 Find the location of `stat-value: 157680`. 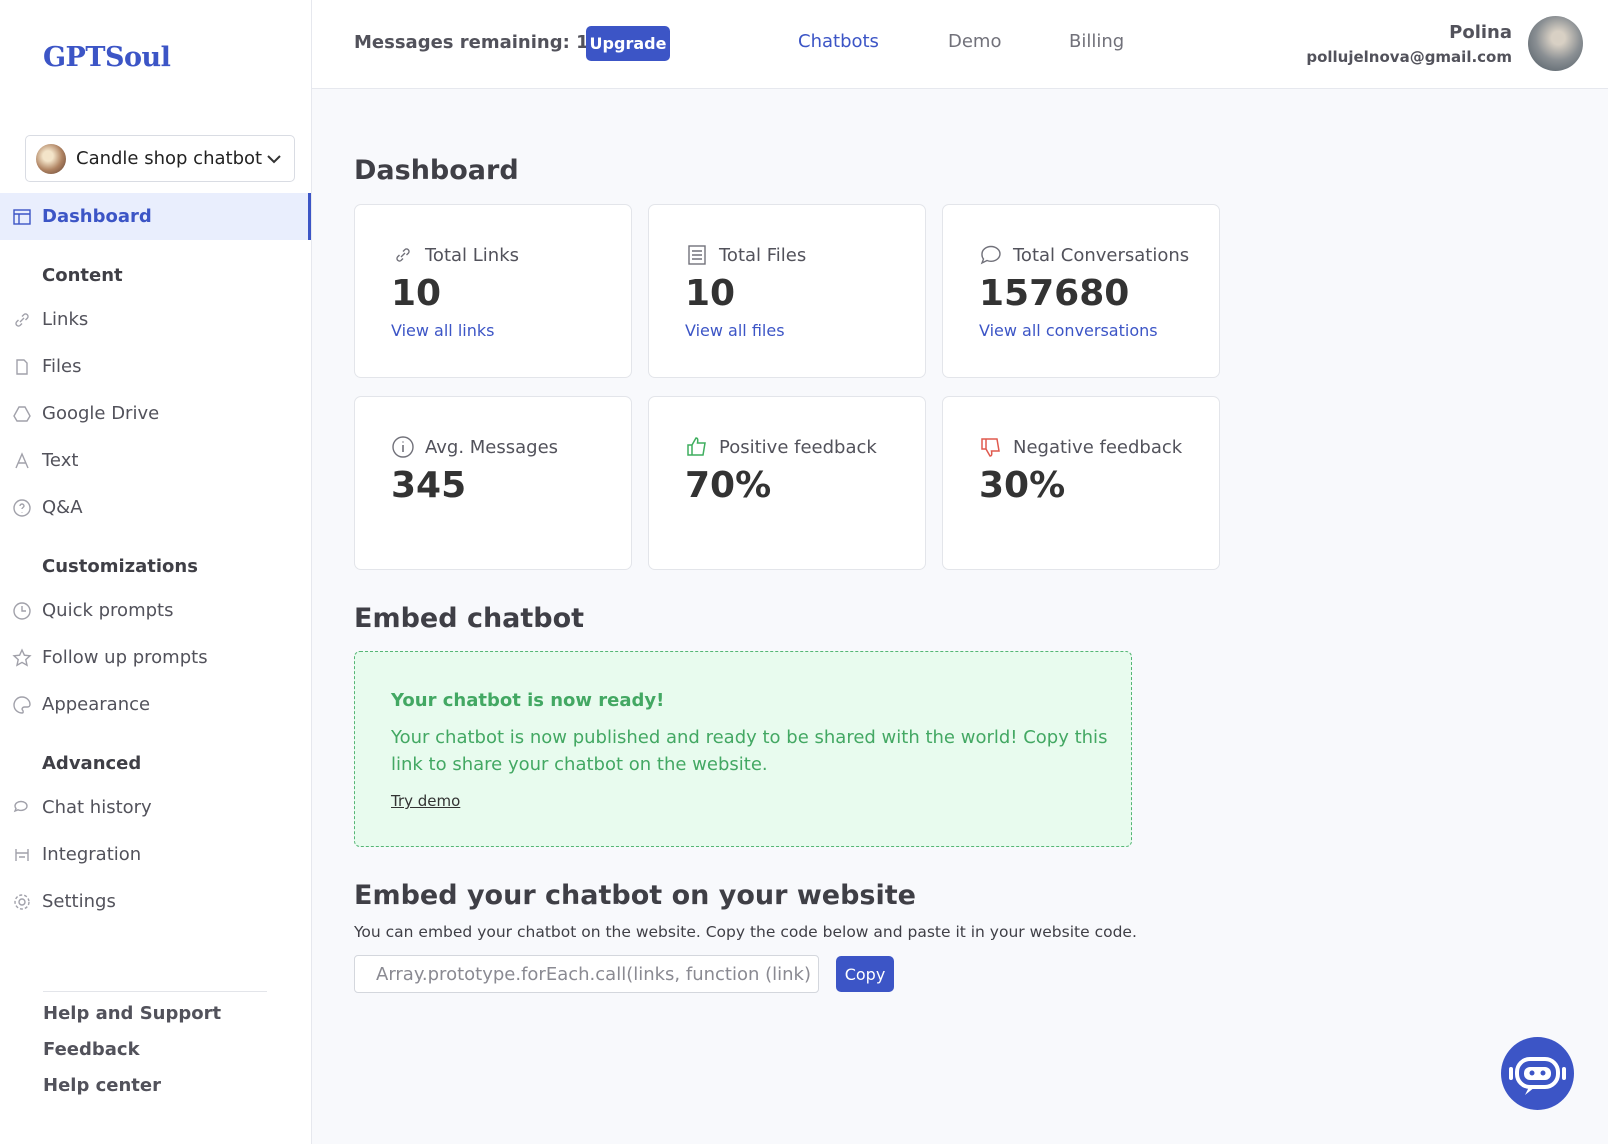

stat-value: 157680 is located at coordinates (1054, 293).